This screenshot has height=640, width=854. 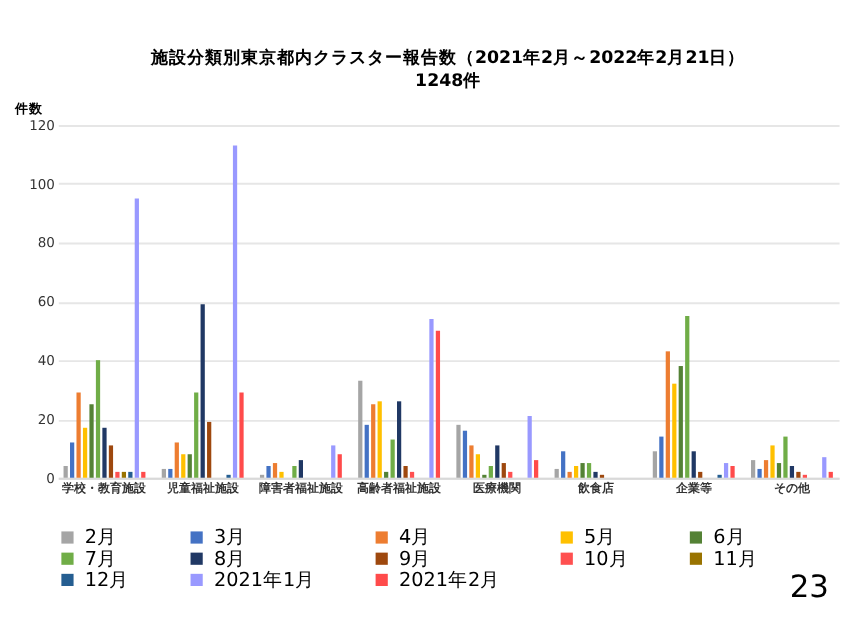 What do you see at coordinates (107, 580) in the screenshot?
I see `legend-label: 12月` at bounding box center [107, 580].